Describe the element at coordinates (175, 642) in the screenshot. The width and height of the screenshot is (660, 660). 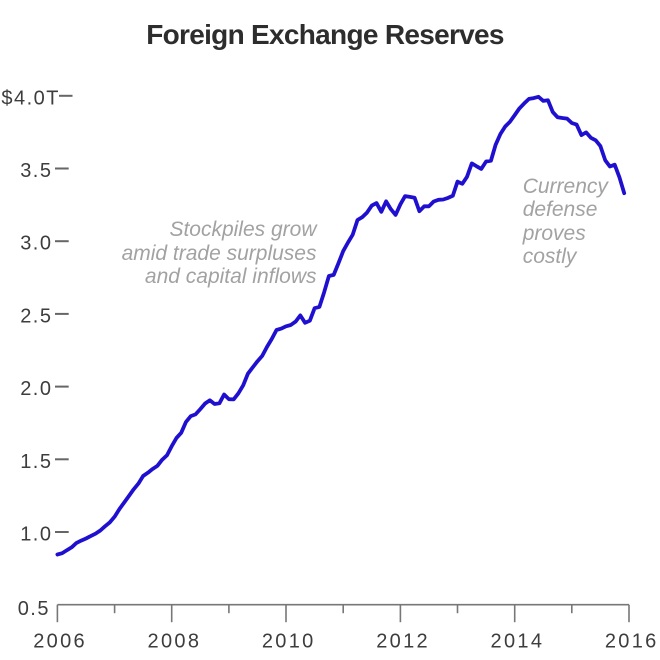
I see `svg-text: 2008` at that location.